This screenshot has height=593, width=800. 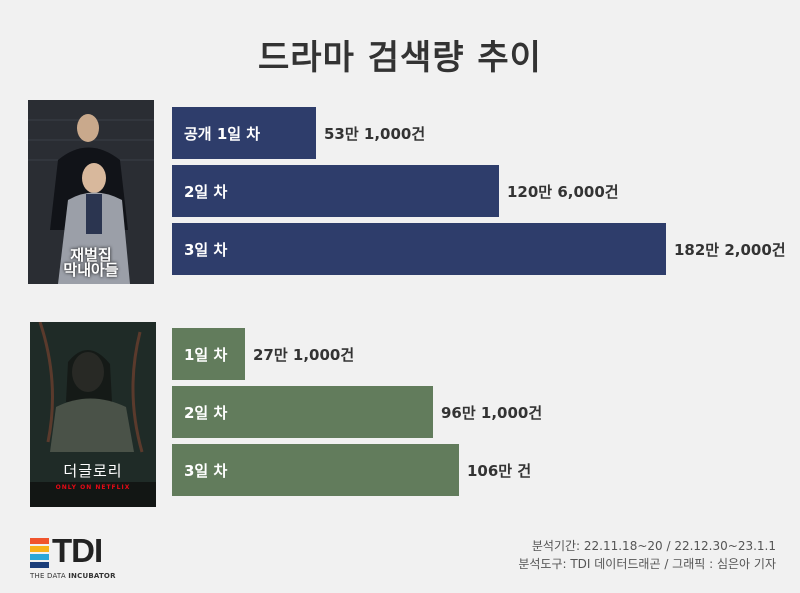 I want to click on bar-group2-1: 1일 차, so click(x=208, y=354).